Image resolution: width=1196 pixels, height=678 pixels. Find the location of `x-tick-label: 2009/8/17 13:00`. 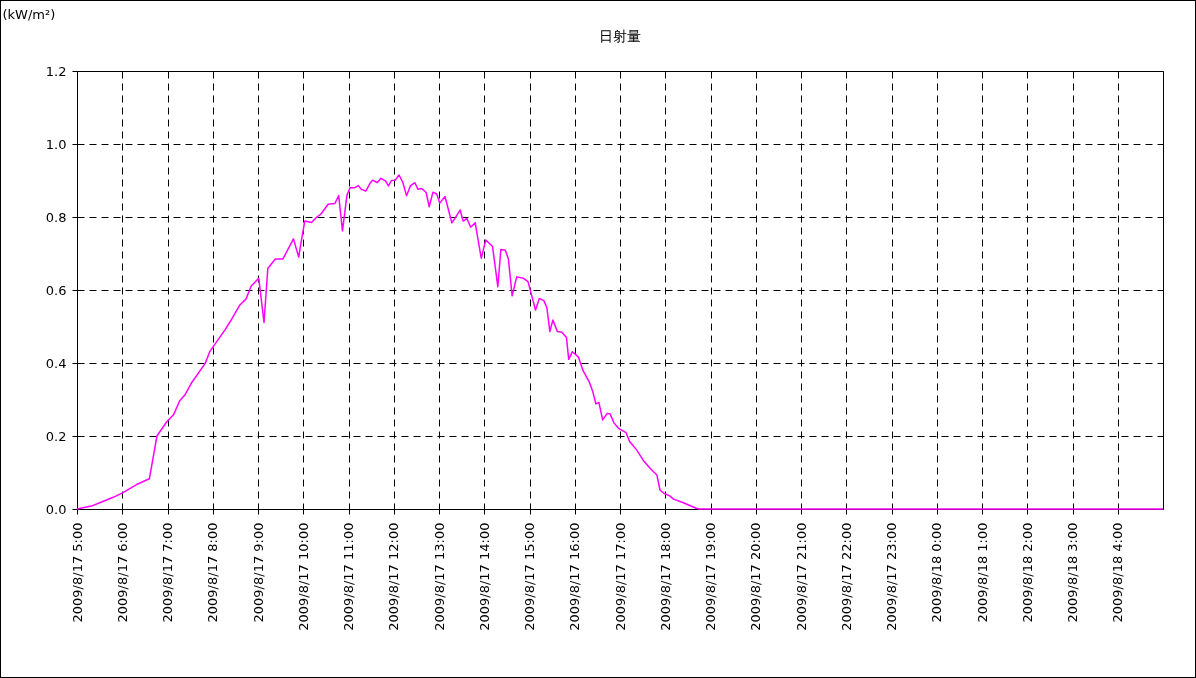

x-tick-label: 2009/8/17 13:00 is located at coordinates (439, 576).